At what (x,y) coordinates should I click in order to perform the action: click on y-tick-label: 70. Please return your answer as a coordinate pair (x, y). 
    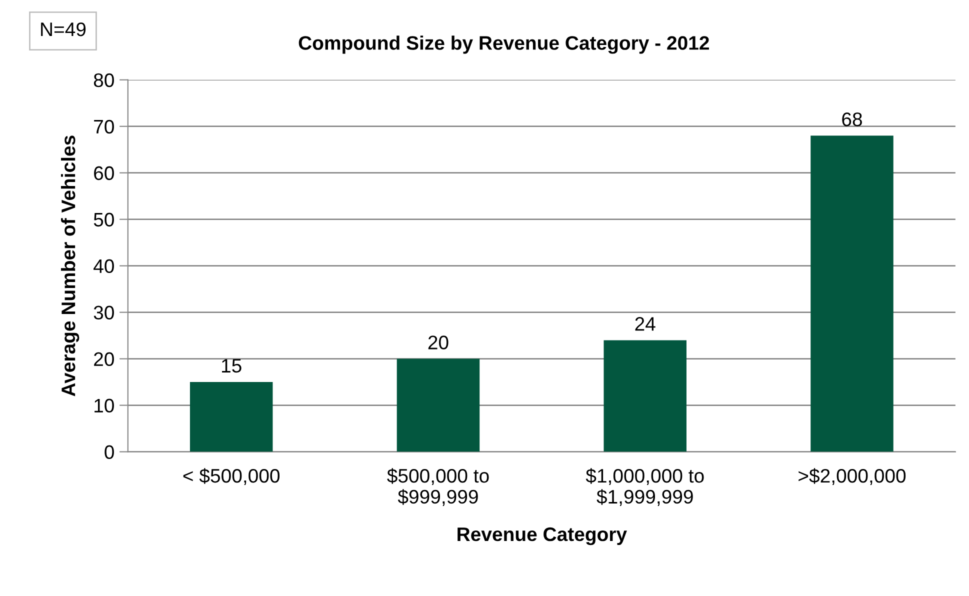
    Looking at the image, I should click on (104, 127).